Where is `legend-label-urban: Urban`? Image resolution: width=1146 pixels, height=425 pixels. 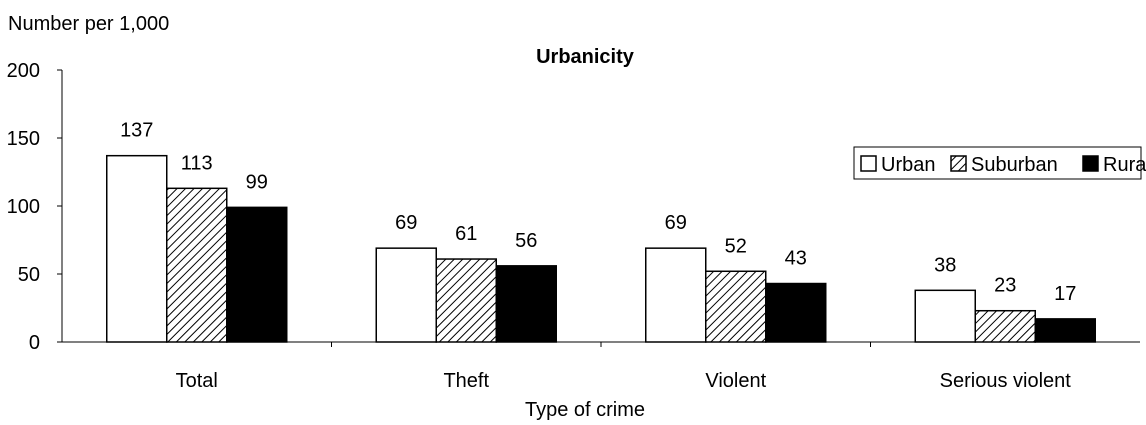
legend-label-urban: Urban is located at coordinates (908, 165).